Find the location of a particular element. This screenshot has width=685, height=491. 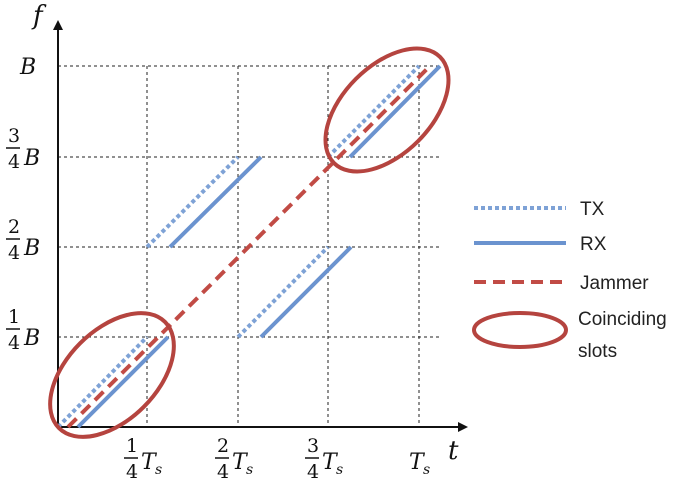

legend-item-jammer: Jammer is located at coordinates (561, 283).